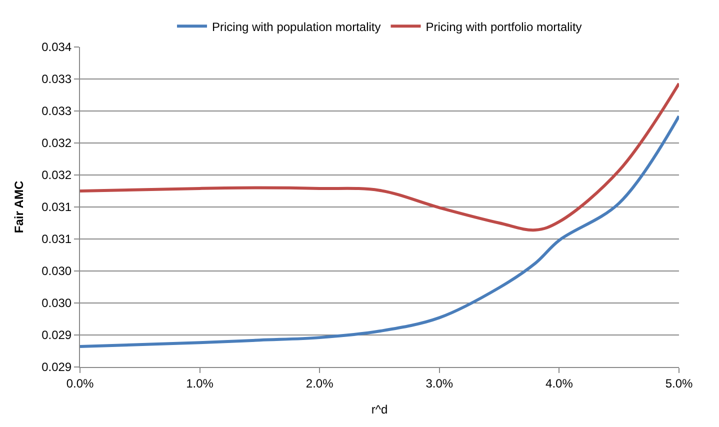 This screenshot has height=427, width=719. Describe the element at coordinates (679, 383) in the screenshot. I see `x-tick-label: 5.0%` at that location.